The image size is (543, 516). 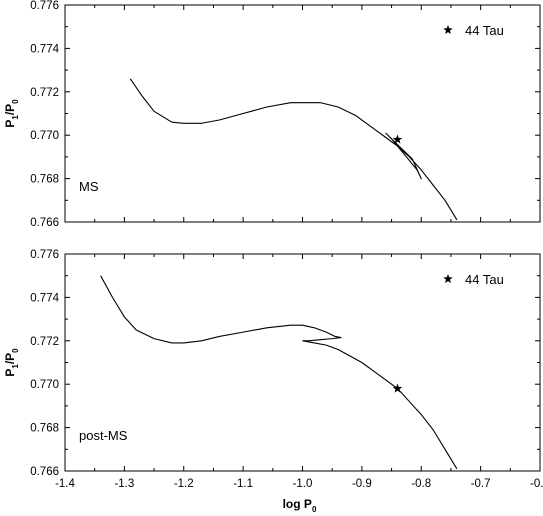 What do you see at coordinates (65, 484) in the screenshot?
I see `x-tick-label: -1.4` at bounding box center [65, 484].